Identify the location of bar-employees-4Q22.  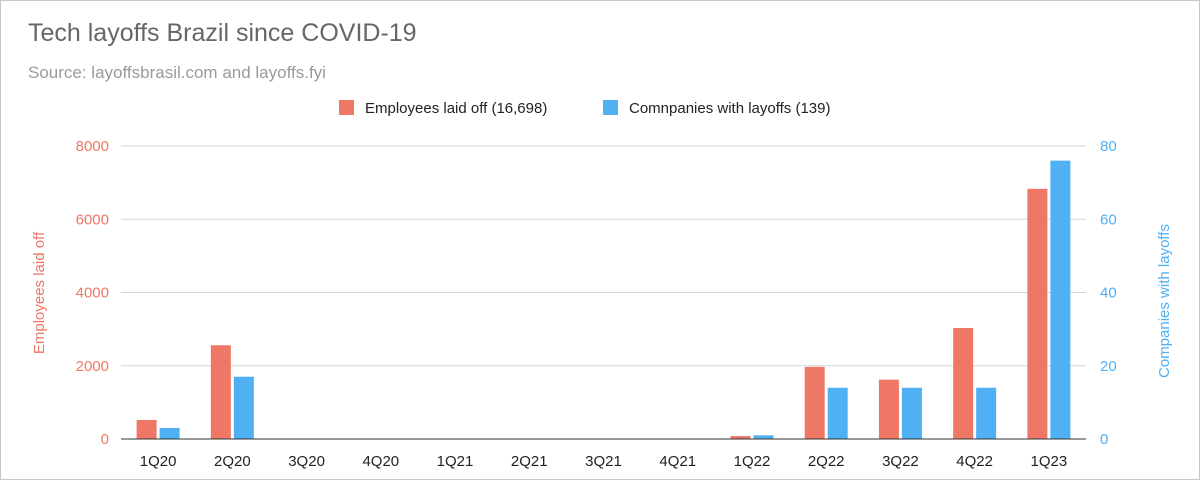
(963, 383).